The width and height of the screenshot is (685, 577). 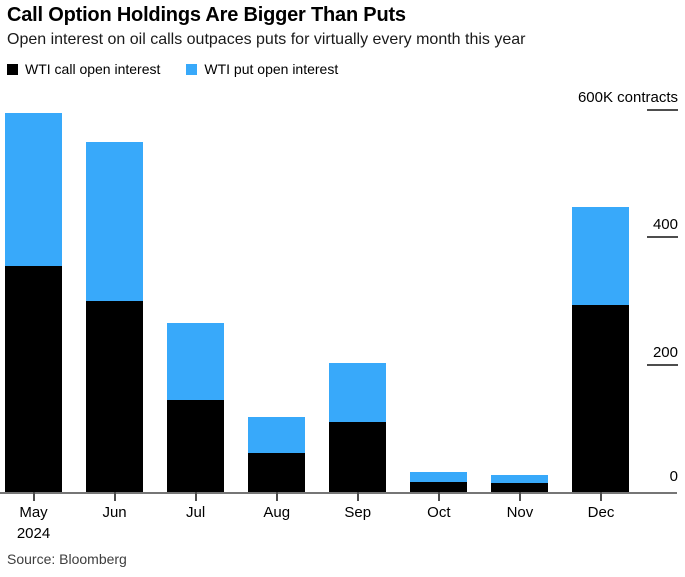 I want to click on x-axis-label: Sep, so click(x=358, y=512).